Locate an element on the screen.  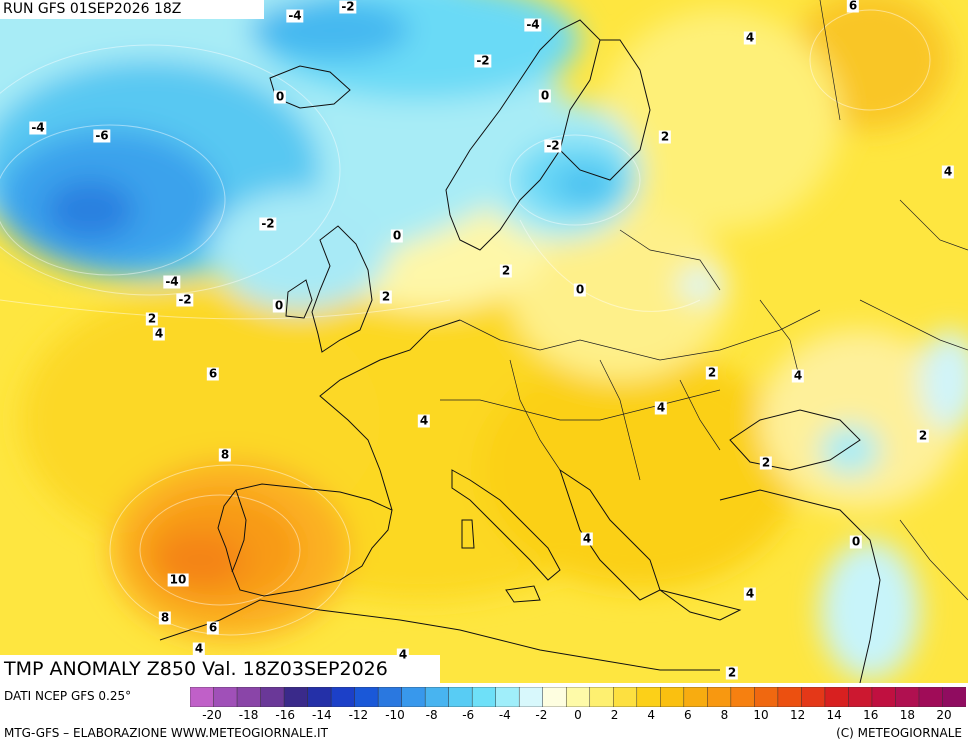
legend-tick-label: -18 is located at coordinates (248, 715).